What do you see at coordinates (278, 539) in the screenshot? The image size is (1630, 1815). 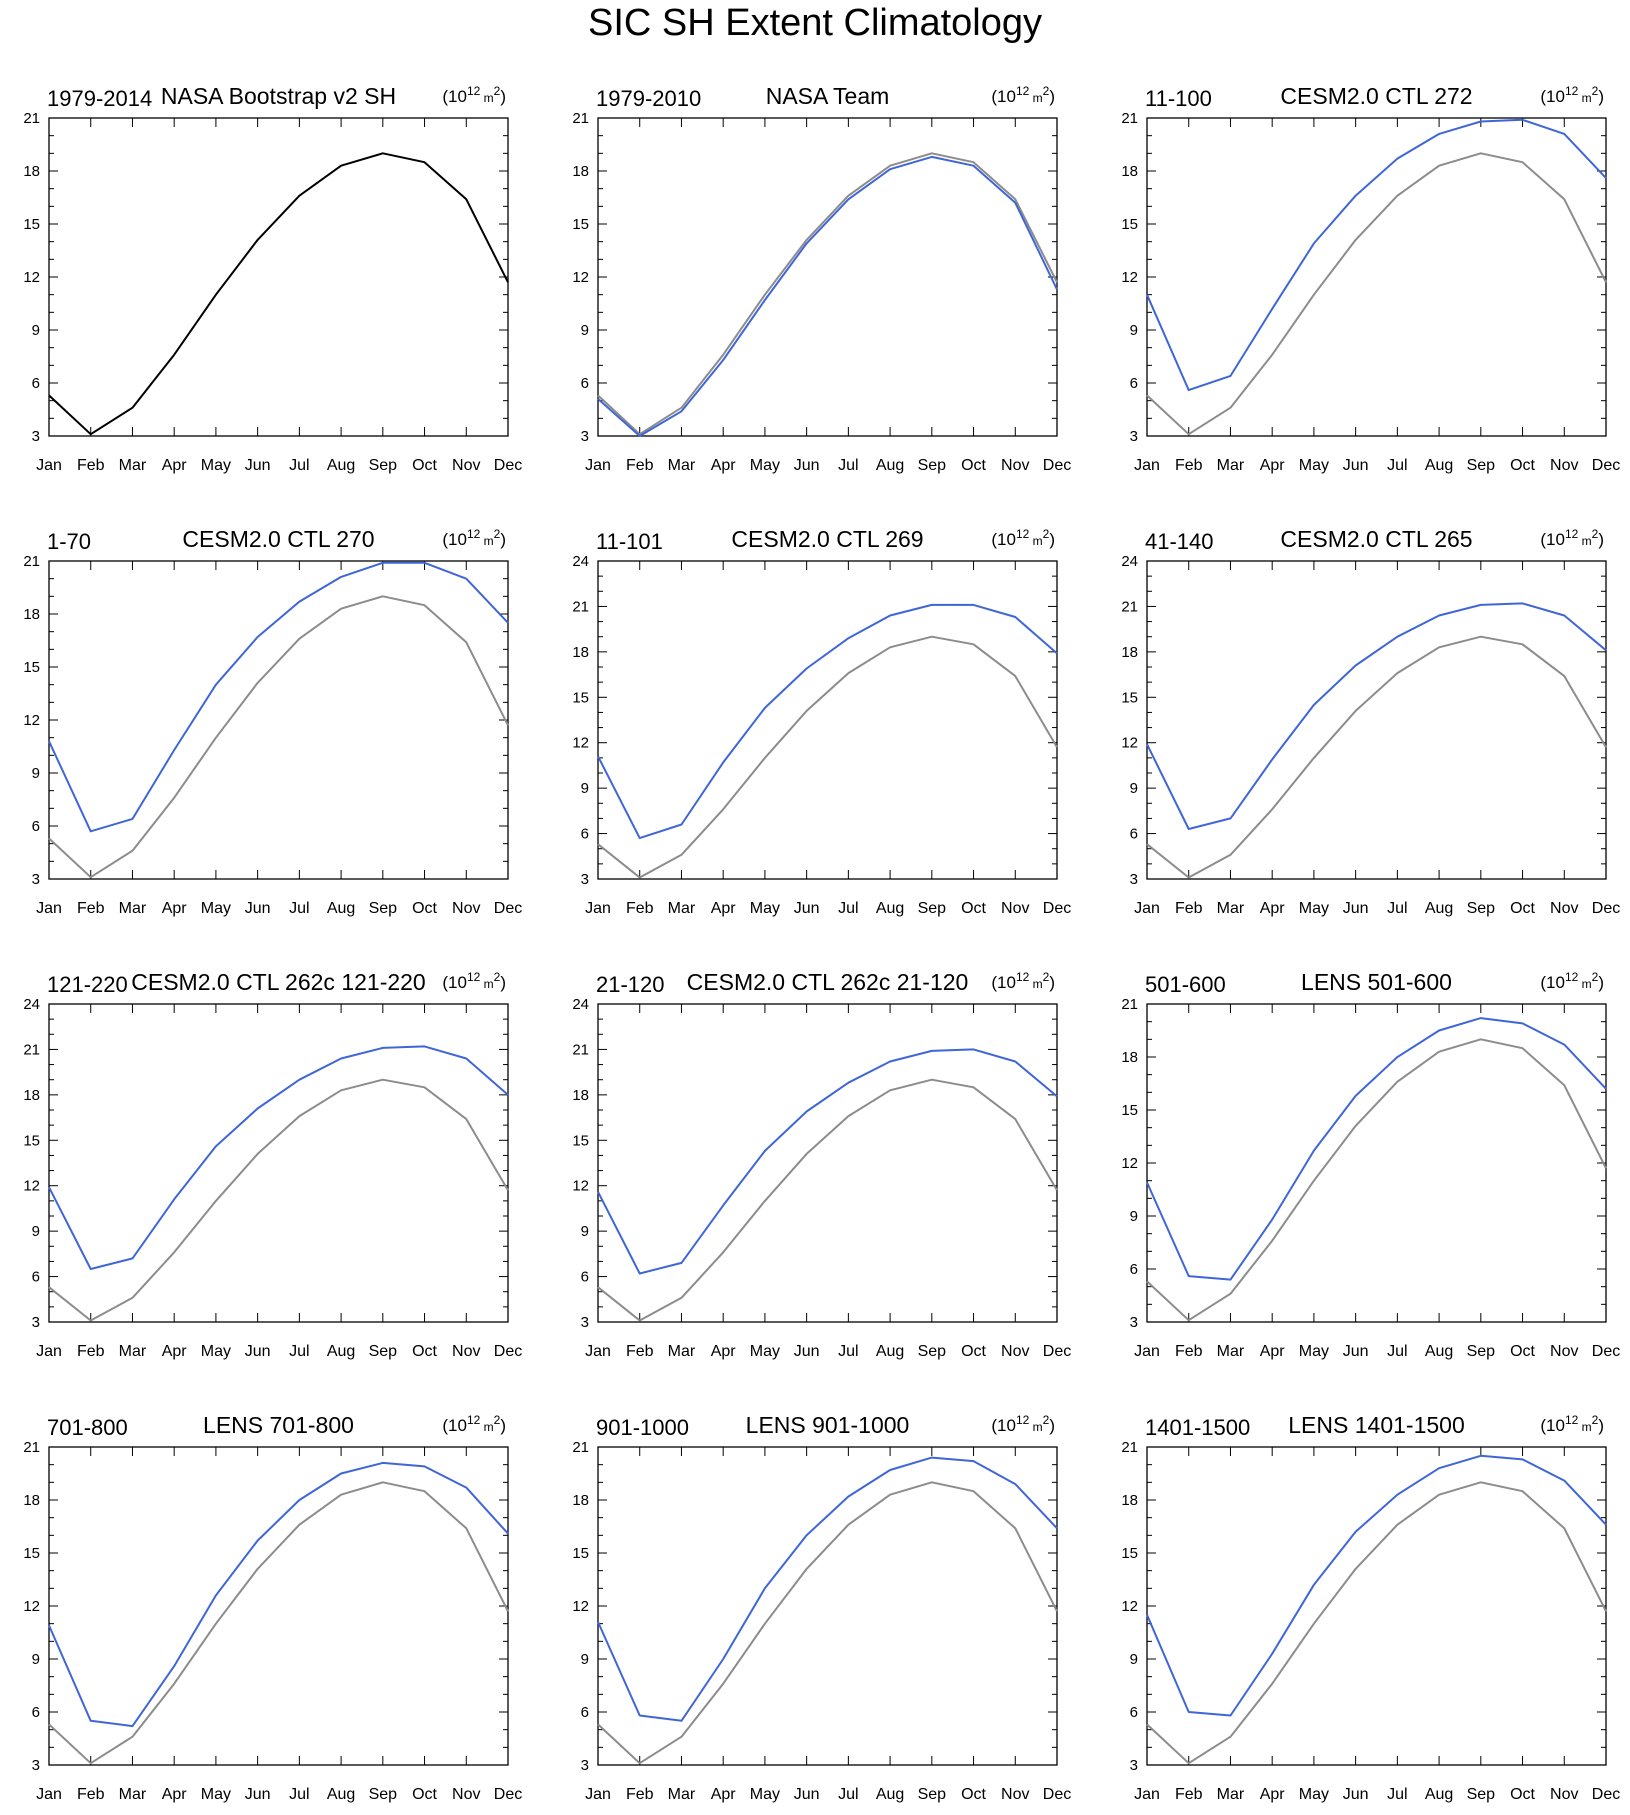 I see `panel-title: CESM2.0 CTL 270` at bounding box center [278, 539].